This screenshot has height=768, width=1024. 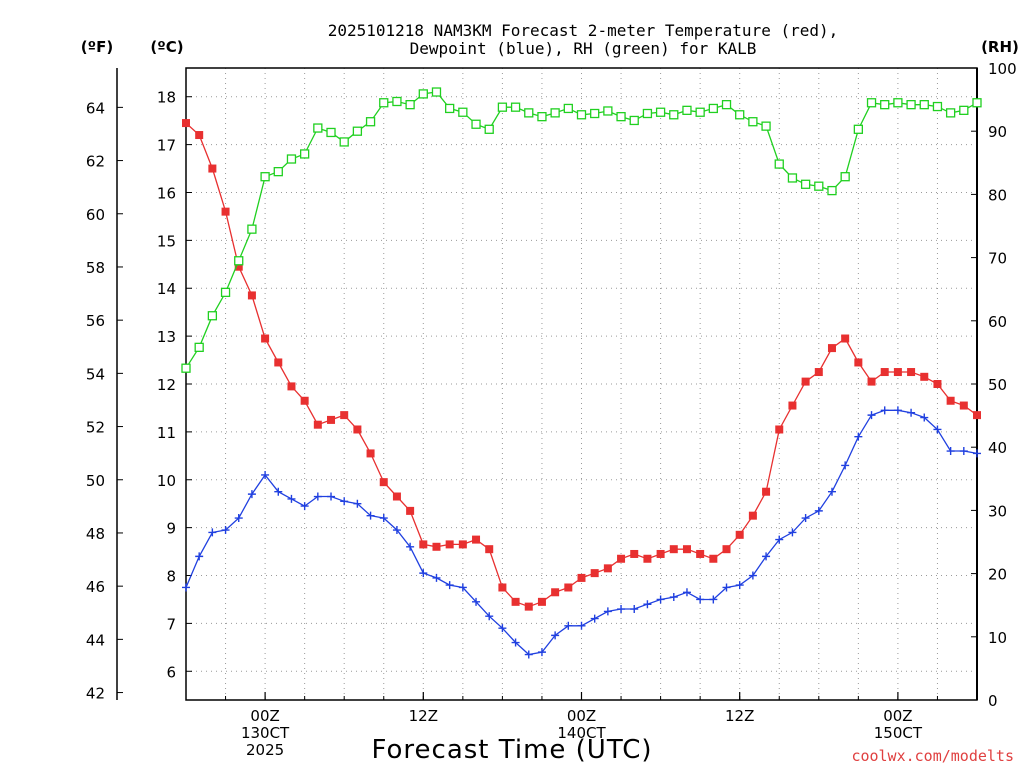 What do you see at coordinates (95, 268) in the screenshot?
I see `fahrenheit-tick-label: 58` at bounding box center [95, 268].